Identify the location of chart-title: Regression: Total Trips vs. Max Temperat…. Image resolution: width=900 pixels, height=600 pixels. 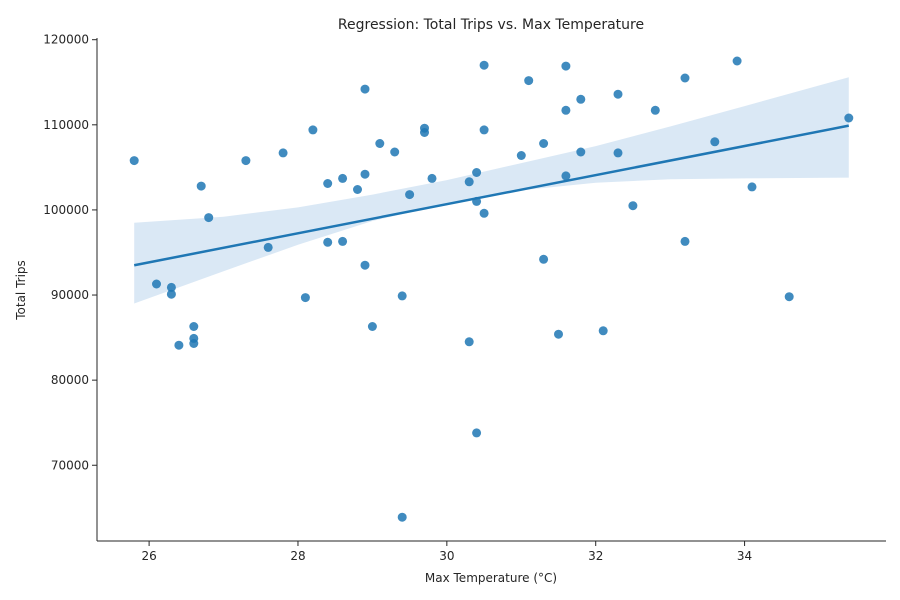
(491, 25).